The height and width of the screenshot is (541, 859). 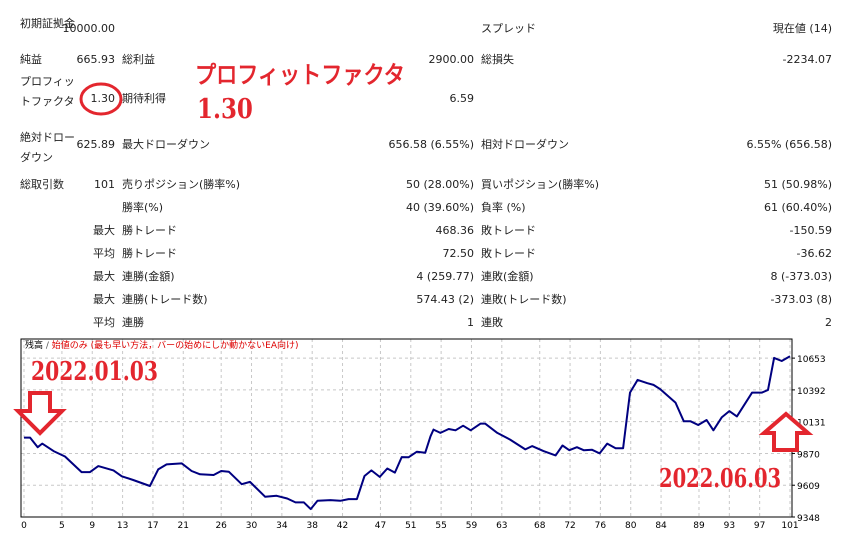 What do you see at coordinates (225, 109) in the screenshot?
I see `profit-factor-annotation-value: 1.30` at bounding box center [225, 109].